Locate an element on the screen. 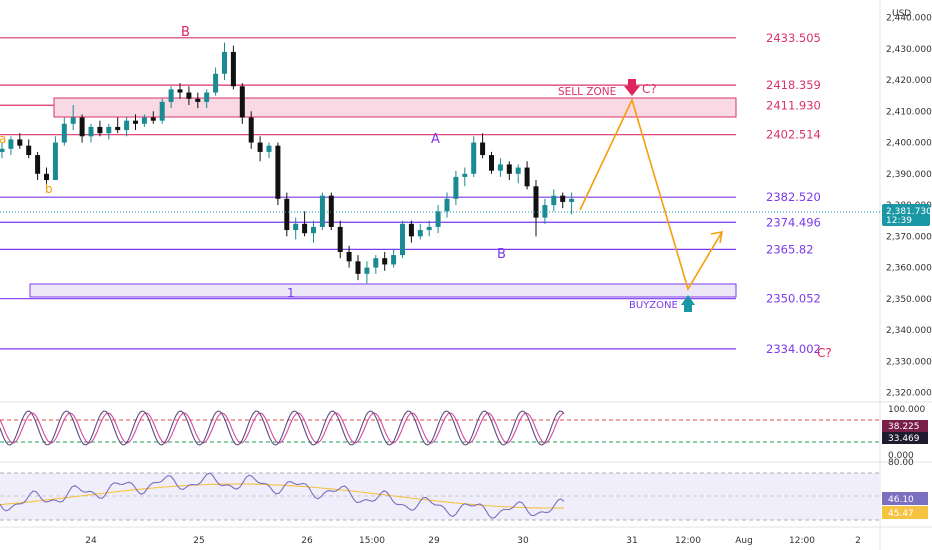 This screenshot has height=550, width=932. price-tick-label: 2,370.000 is located at coordinates (909, 237).